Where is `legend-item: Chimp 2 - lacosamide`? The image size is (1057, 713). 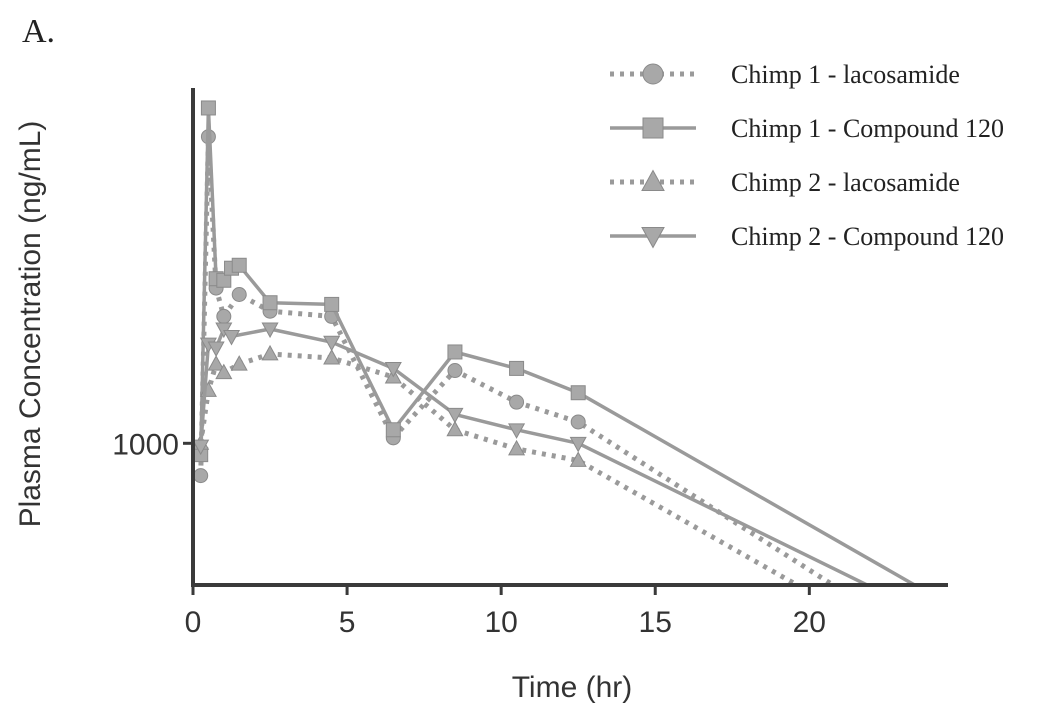 legend-item: Chimp 2 - lacosamide is located at coordinates (785, 182).